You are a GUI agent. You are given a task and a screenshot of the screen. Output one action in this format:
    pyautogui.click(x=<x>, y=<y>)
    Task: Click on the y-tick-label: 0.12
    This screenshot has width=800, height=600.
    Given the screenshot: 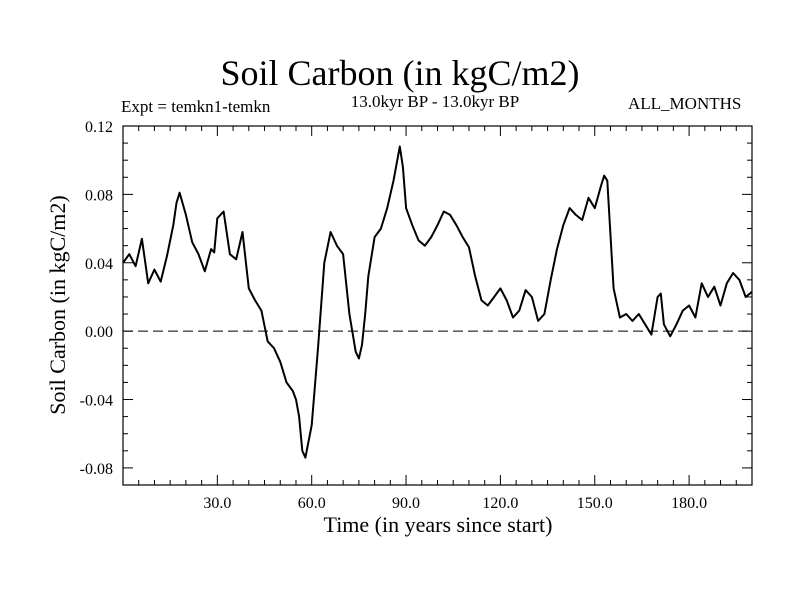 What is the action you would take?
    pyautogui.click(x=99, y=127)
    